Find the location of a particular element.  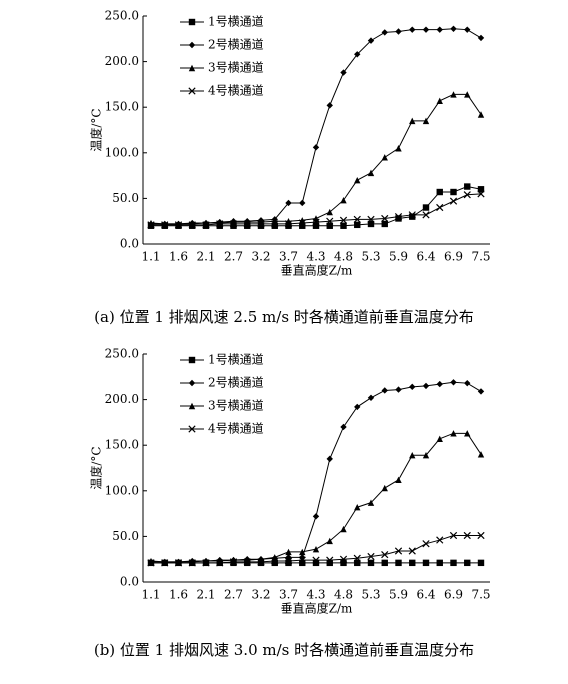

x-tick-label: 2.1 is located at coordinates (205, 595).